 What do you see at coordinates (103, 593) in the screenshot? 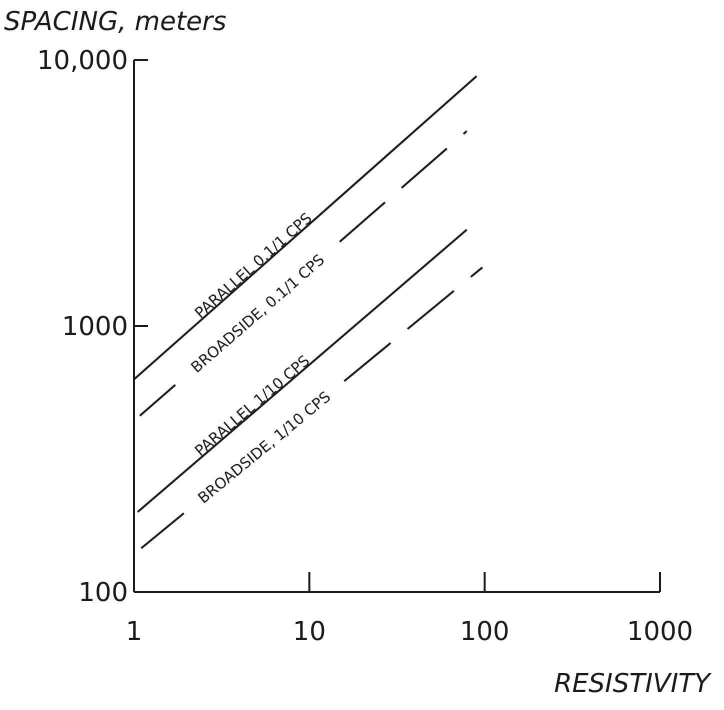
I see `y-tick-label: 100` at bounding box center [103, 593].